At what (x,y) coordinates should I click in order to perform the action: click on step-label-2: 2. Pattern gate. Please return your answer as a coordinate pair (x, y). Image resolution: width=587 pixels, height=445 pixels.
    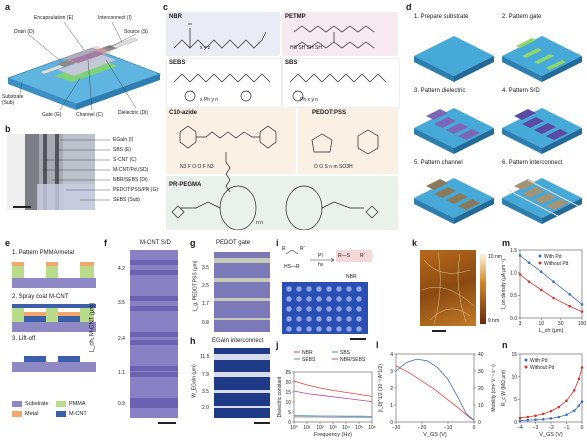
    Looking at the image, I should click on (522, 17).